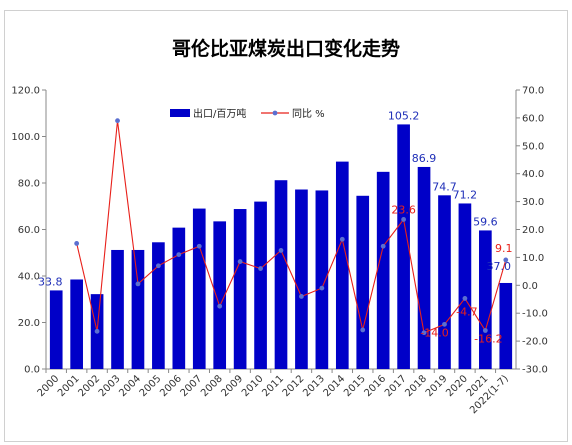  What do you see at coordinates (192, 386) in the screenshot?
I see `x-tick-label: 2007` at bounding box center [192, 386].